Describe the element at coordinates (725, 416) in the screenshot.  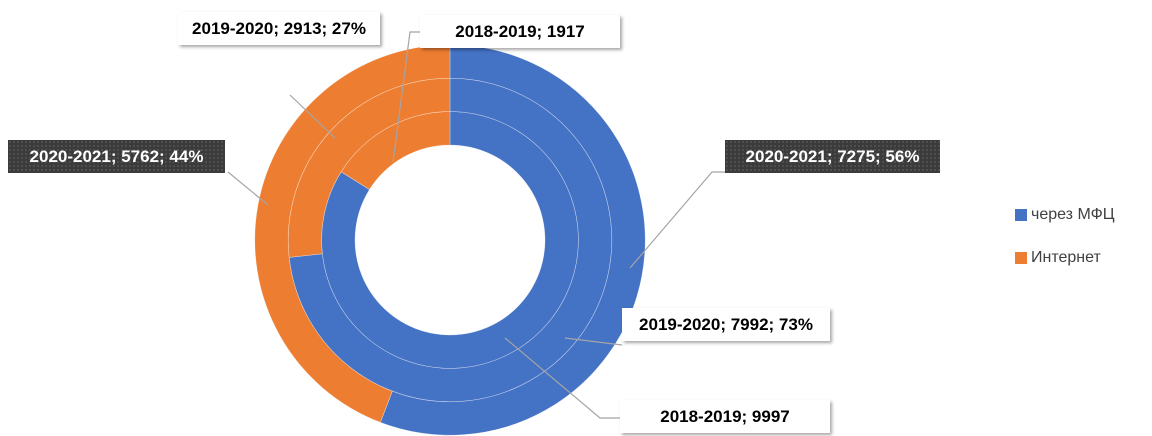
I see `data-label: 2018-2019; 9997` at that location.